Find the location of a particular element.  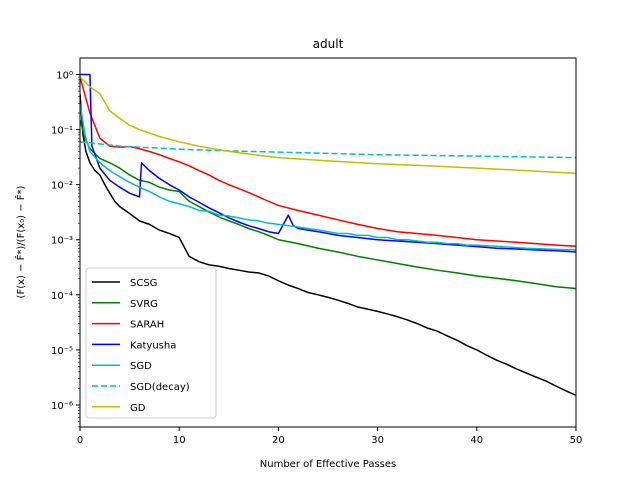

x-tick-label: 20 is located at coordinates (278, 440).